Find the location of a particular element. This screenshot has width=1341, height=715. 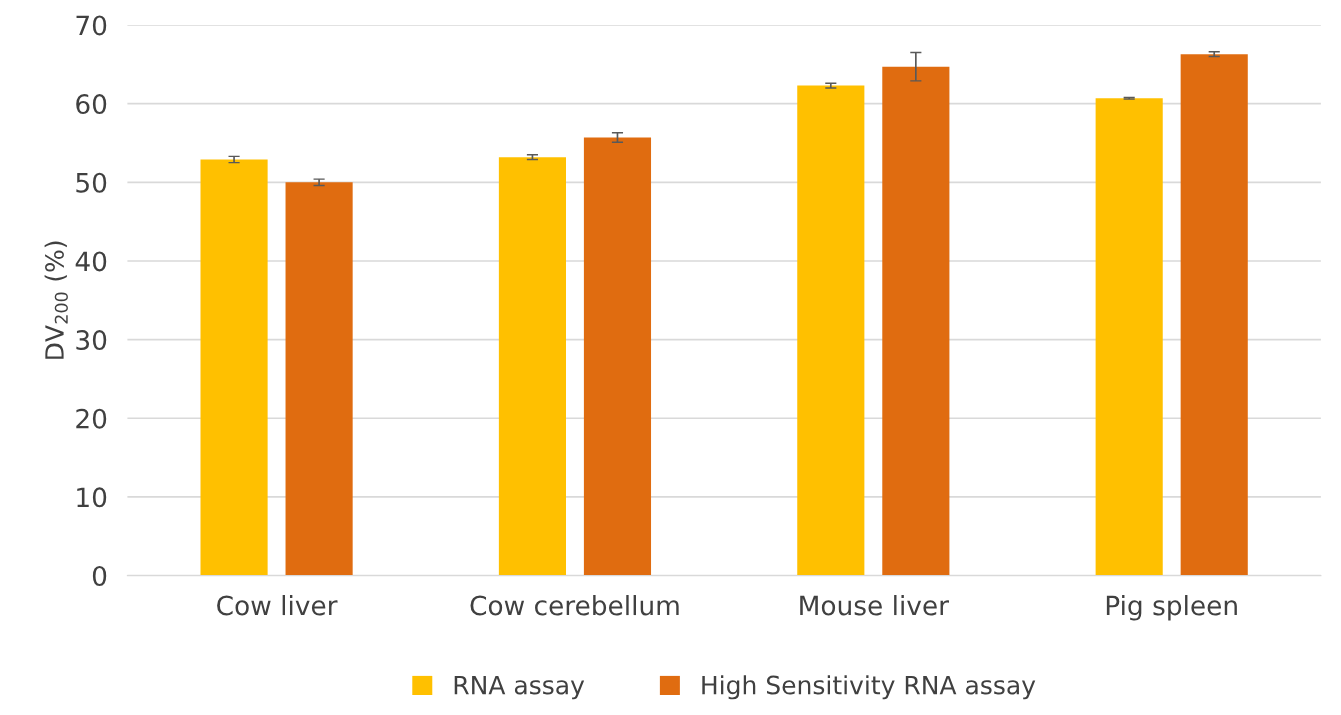

y-tick-label: 50 is located at coordinates (91, 182).